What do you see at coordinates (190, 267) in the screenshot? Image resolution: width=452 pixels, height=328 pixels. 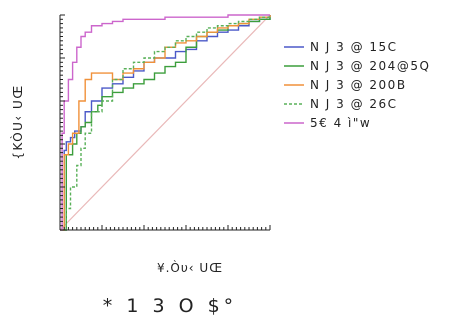 I see `x-axis-label: ¥.Òυ‹ UŒ` at bounding box center [190, 267].